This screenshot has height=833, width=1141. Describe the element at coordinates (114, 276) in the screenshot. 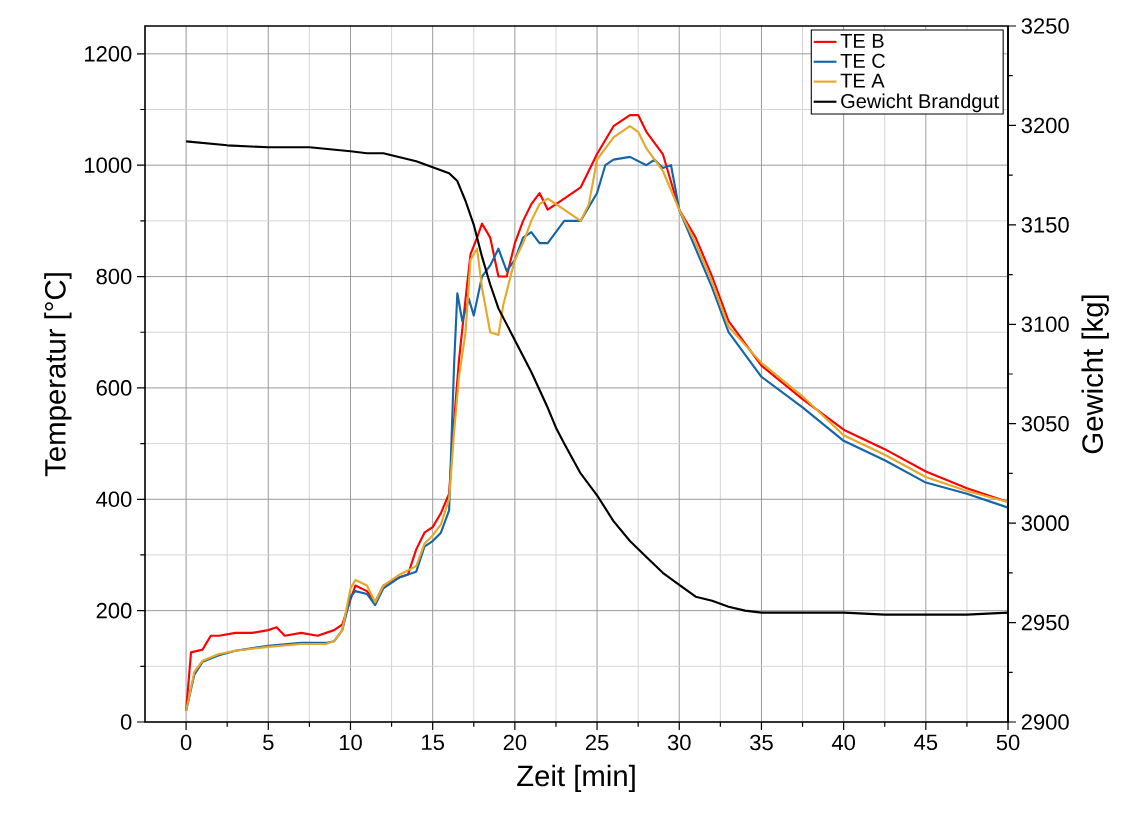

I see `y-tick-label: 800` at that location.